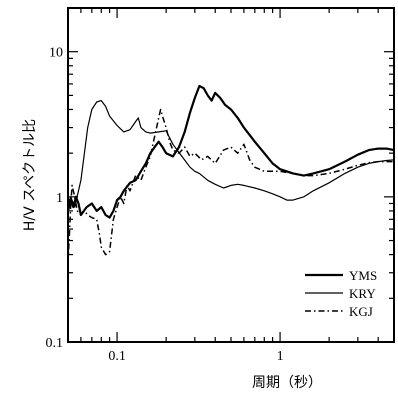 The image size is (398, 393). Describe the element at coordinates (117, 356) in the screenshot. I see `x-tick-label: 0.1` at that location.